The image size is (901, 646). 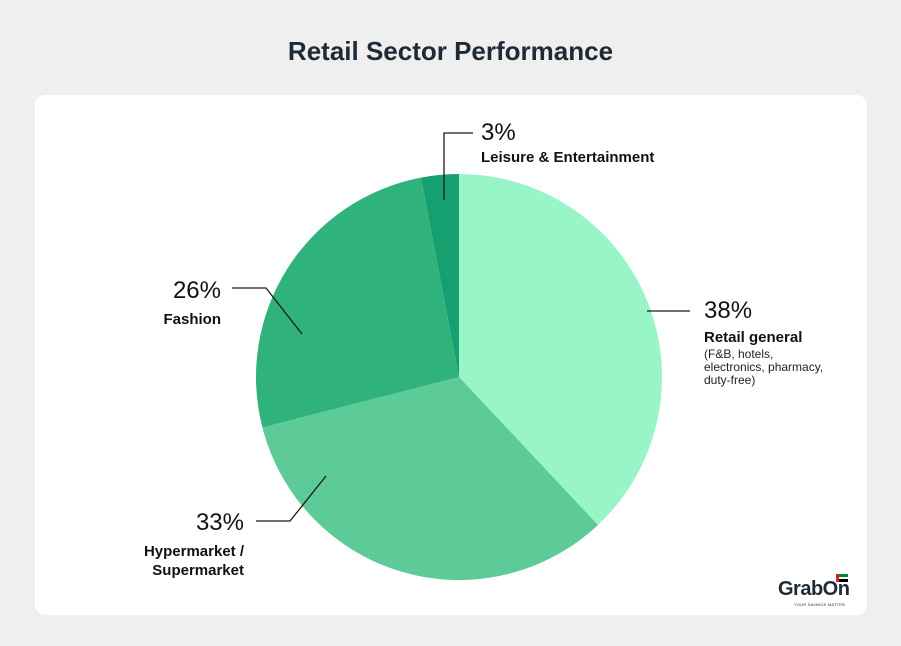 What do you see at coordinates (738, 354) in the screenshot?
I see `sublabel-retail-general-1: (F&B, hotels,` at bounding box center [738, 354].